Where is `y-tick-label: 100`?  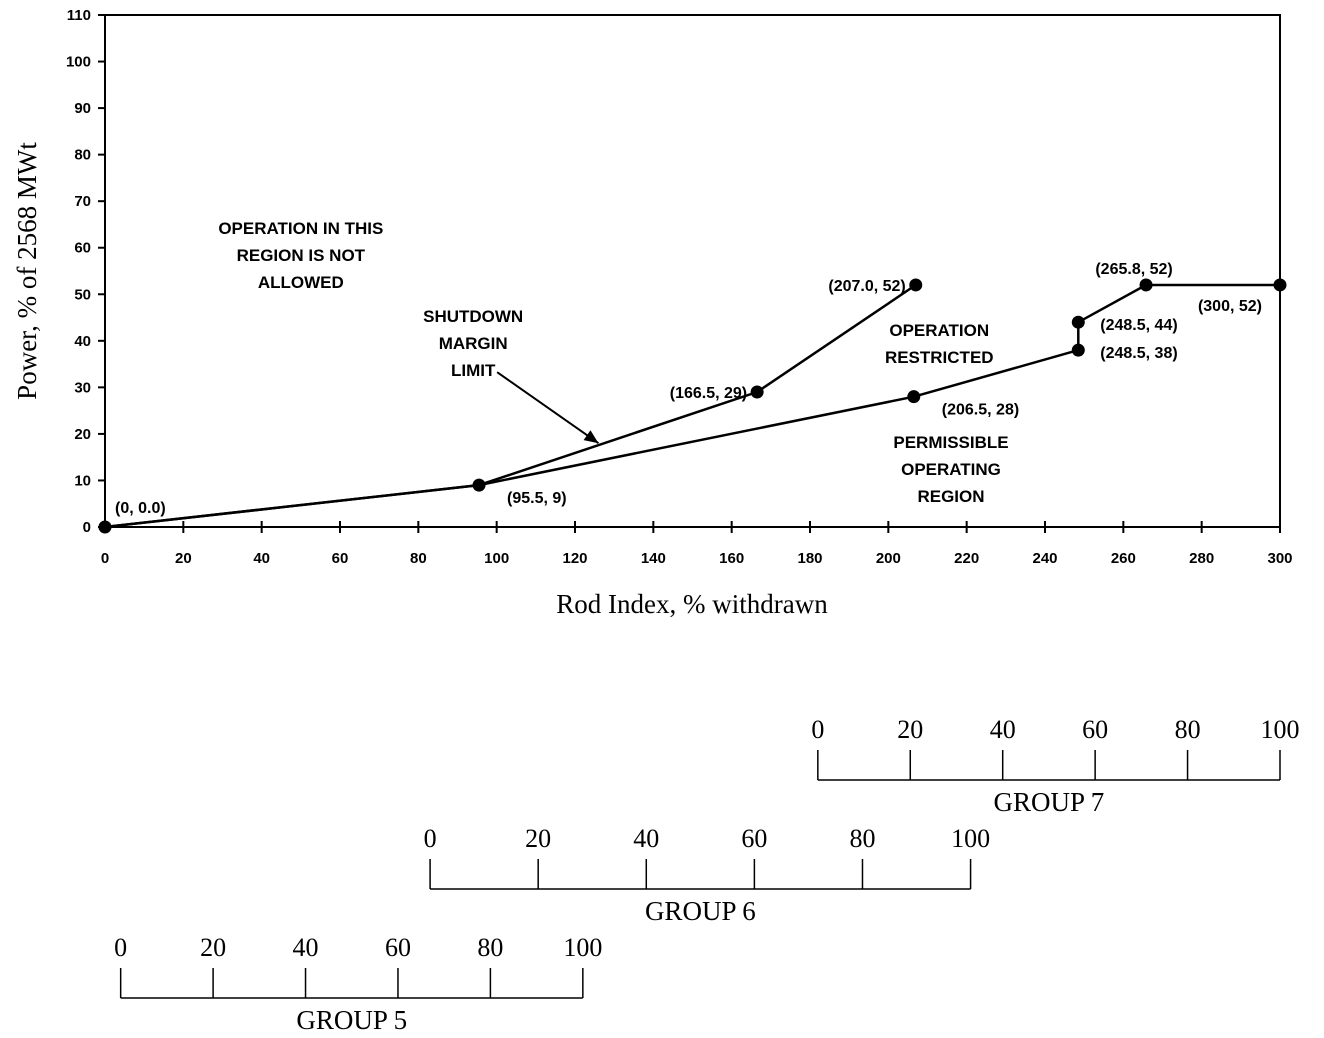
y-tick-label: 100 is located at coordinates (78, 62).